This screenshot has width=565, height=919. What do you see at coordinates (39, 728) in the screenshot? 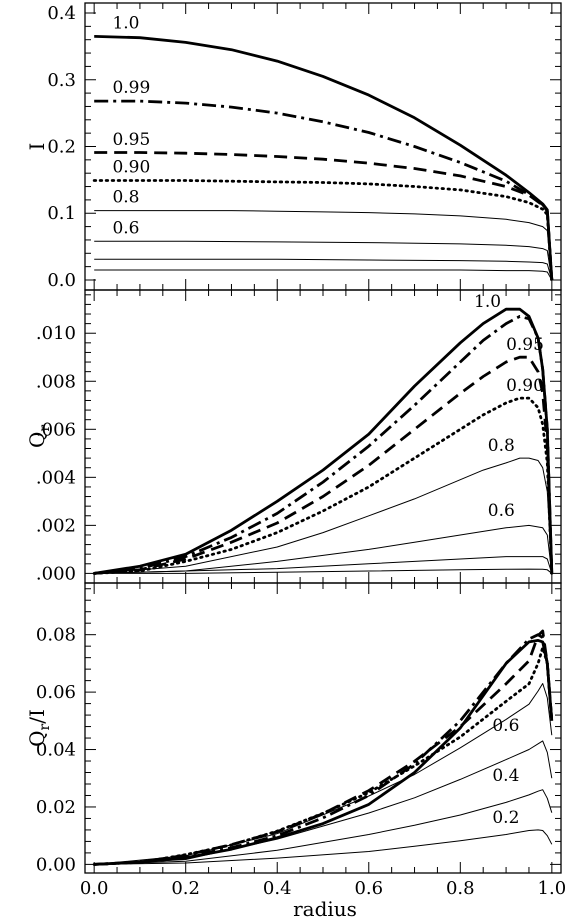
I see `y-axis-label: Qr/I` at bounding box center [39, 728].